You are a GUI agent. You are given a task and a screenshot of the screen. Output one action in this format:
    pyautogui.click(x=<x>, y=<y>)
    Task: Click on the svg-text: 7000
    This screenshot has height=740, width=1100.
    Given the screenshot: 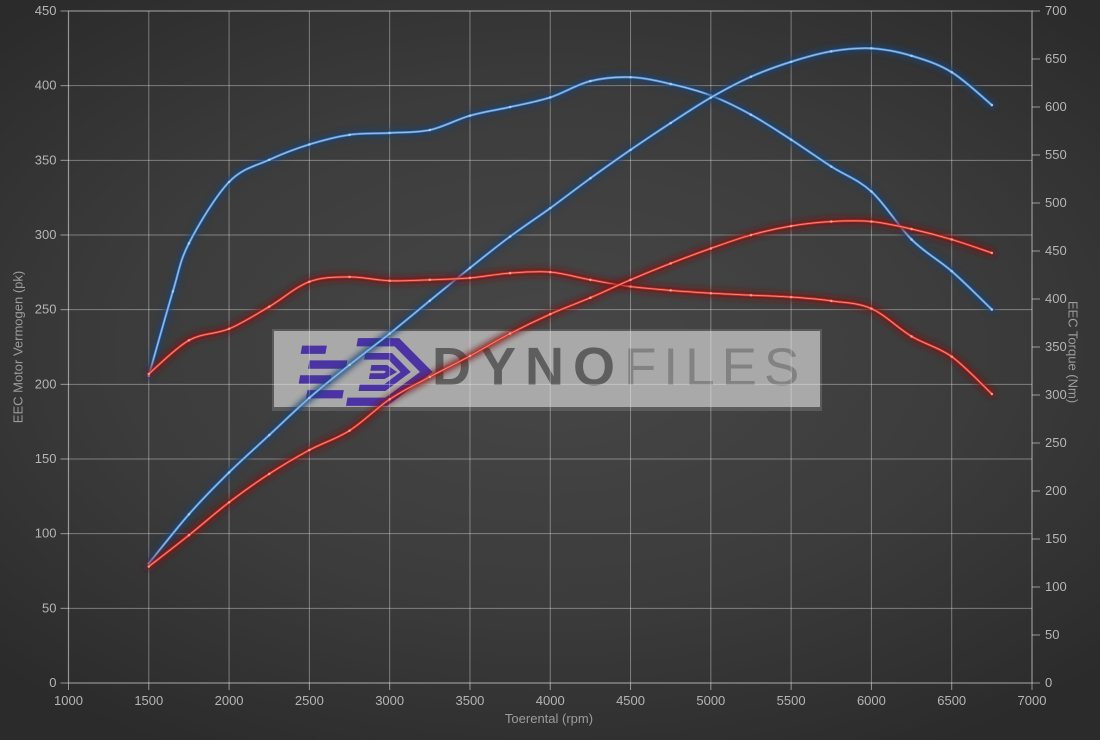 What is the action you would take?
    pyautogui.click(x=1032, y=700)
    